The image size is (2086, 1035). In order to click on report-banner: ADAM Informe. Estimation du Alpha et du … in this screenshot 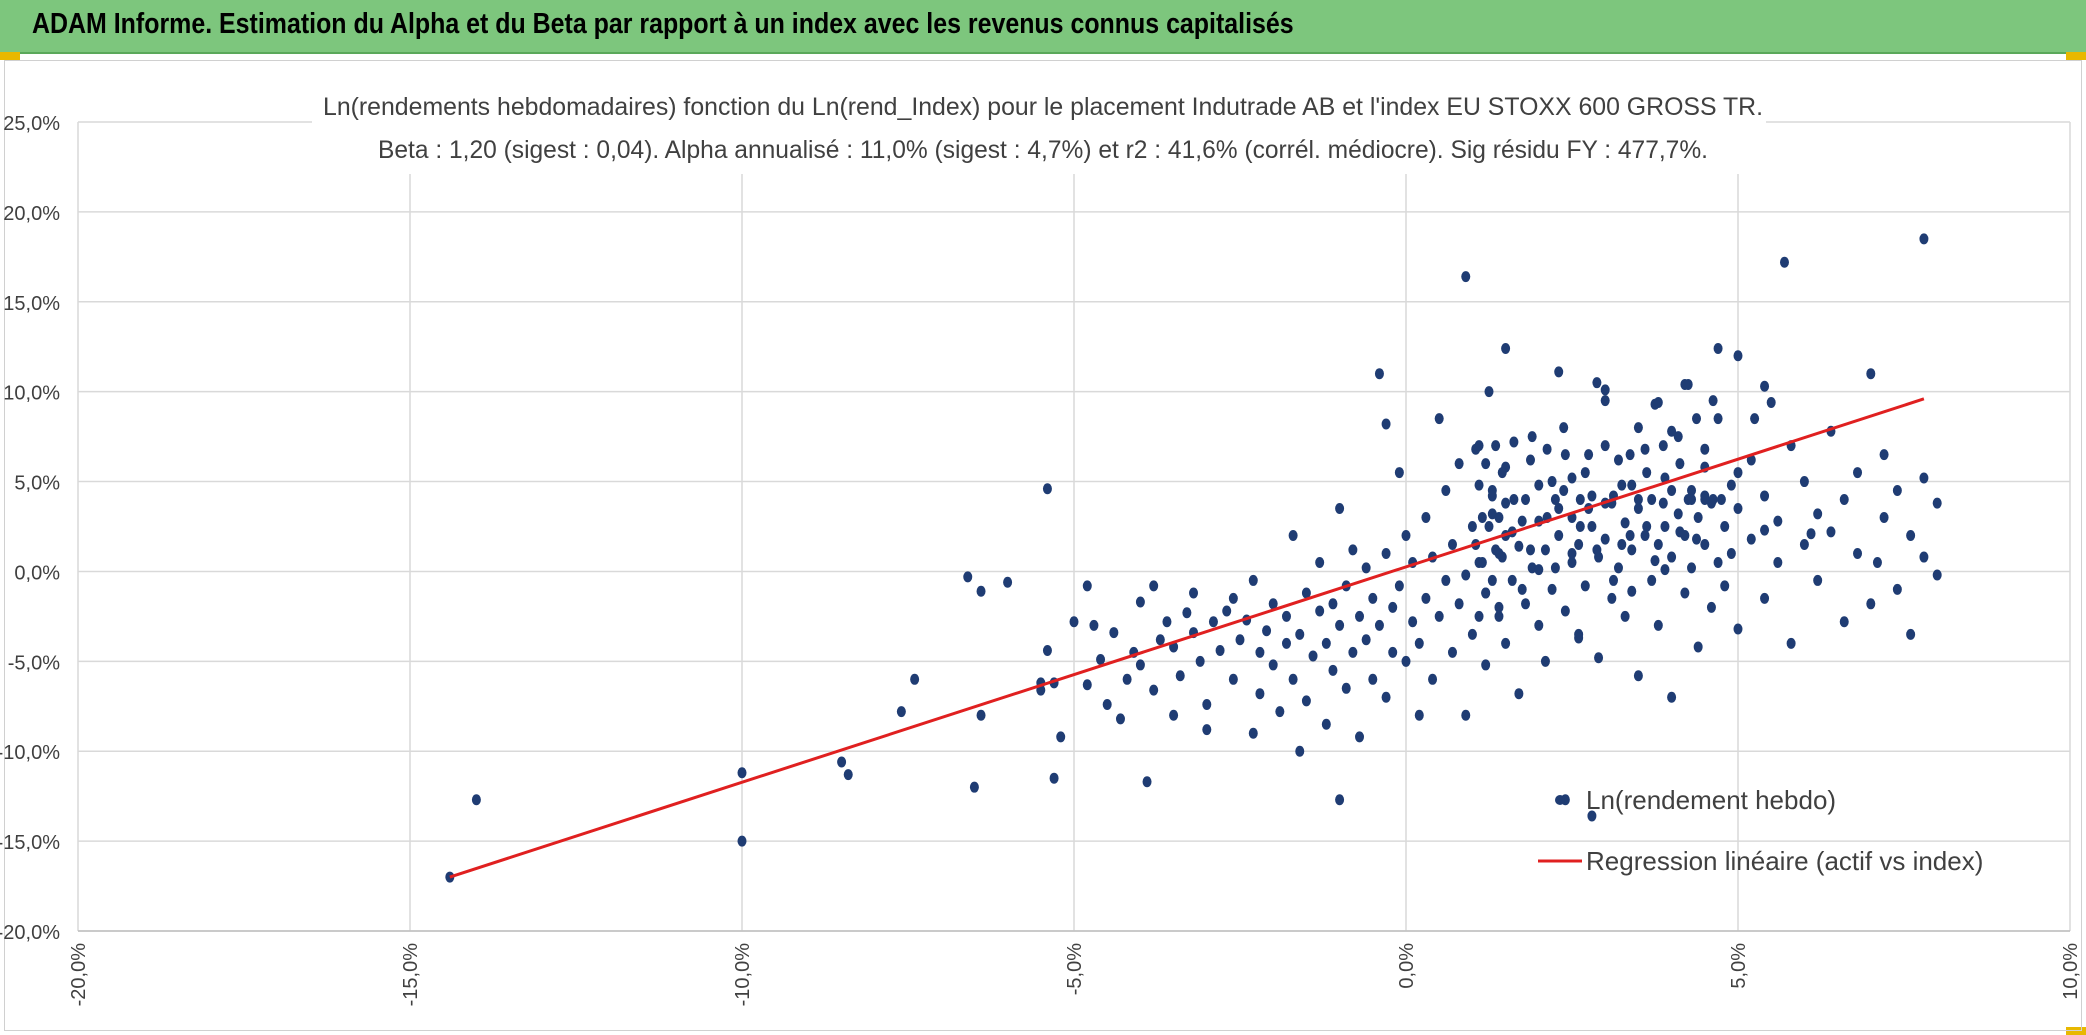, I will do `click(1043, 27)`.